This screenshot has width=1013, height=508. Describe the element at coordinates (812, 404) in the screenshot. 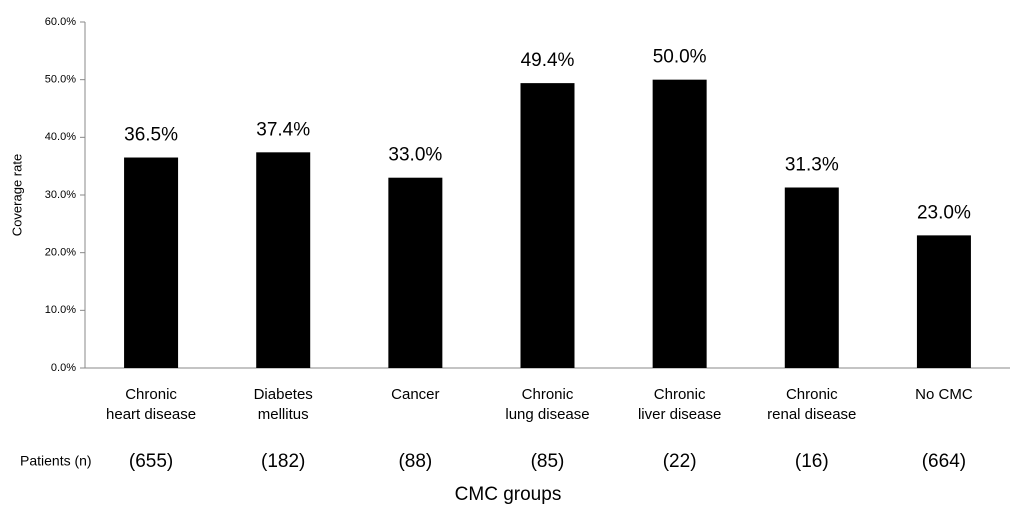

I see `x-tick-label: Chronic renal disease` at that location.